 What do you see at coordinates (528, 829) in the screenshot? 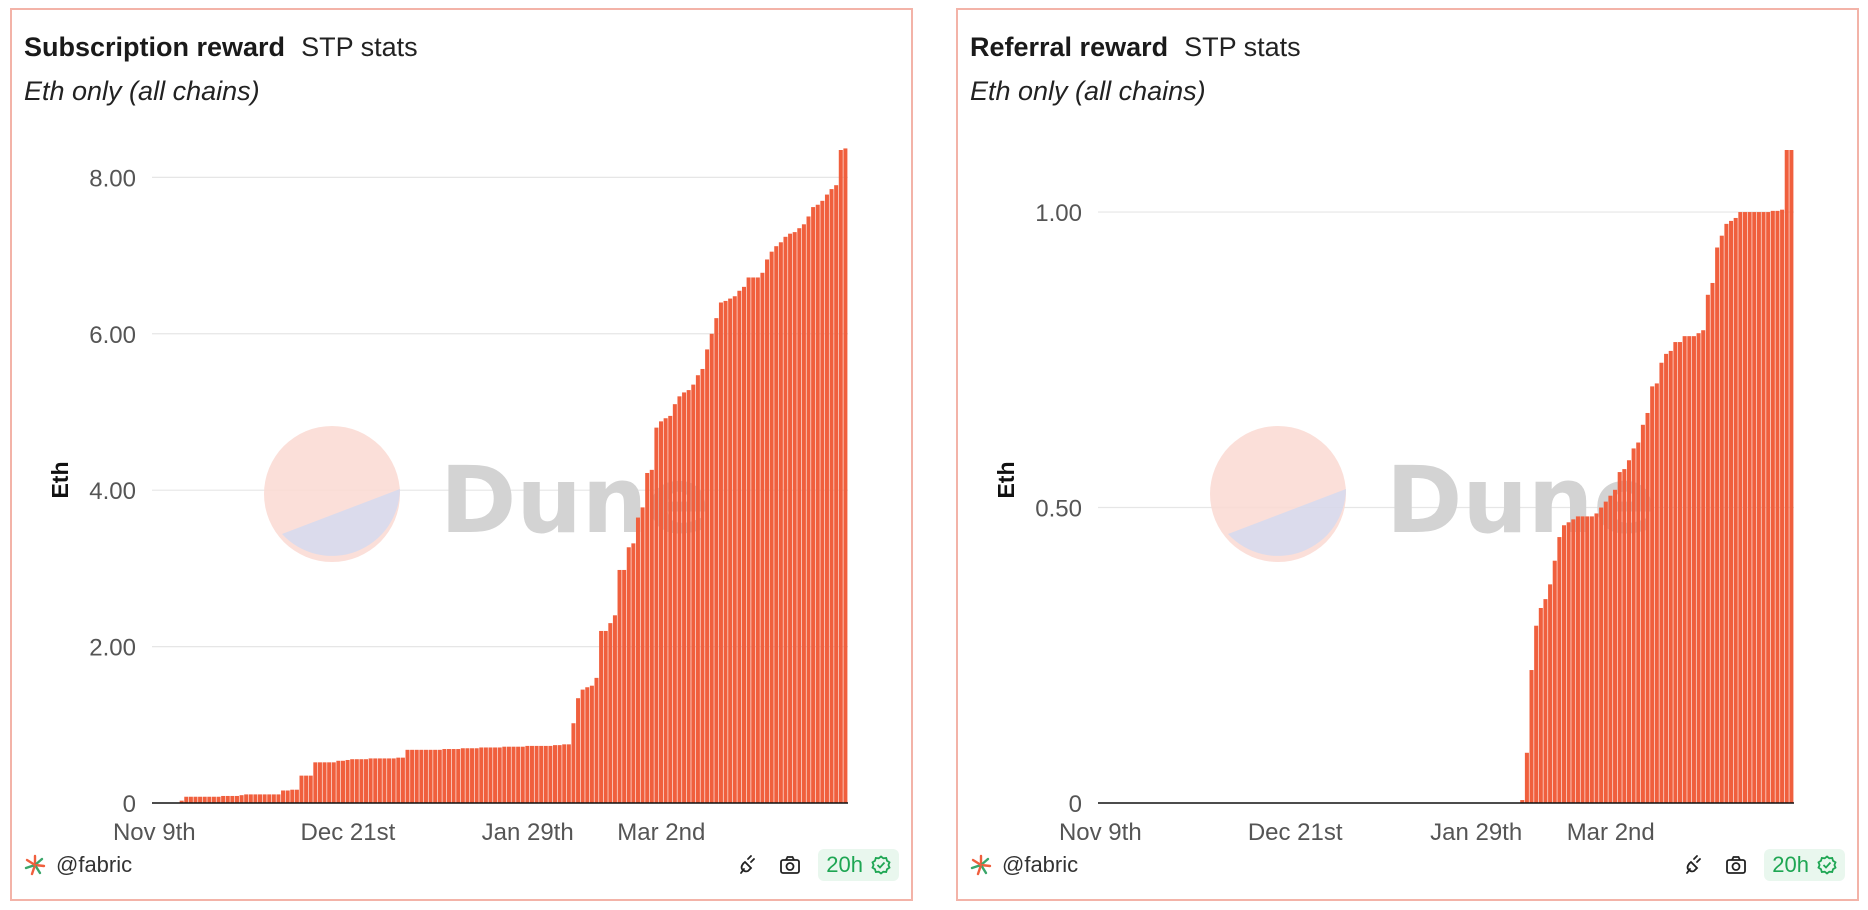
I see `x-tick-label: Jan 29th` at bounding box center [528, 829].